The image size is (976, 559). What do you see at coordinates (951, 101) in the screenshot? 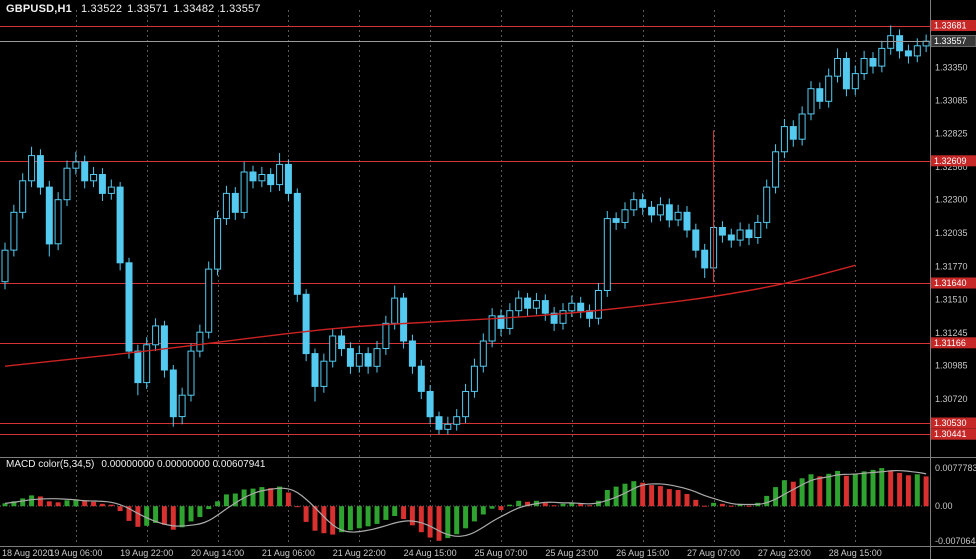
I see `svg-text: 1.33085` at bounding box center [951, 101].